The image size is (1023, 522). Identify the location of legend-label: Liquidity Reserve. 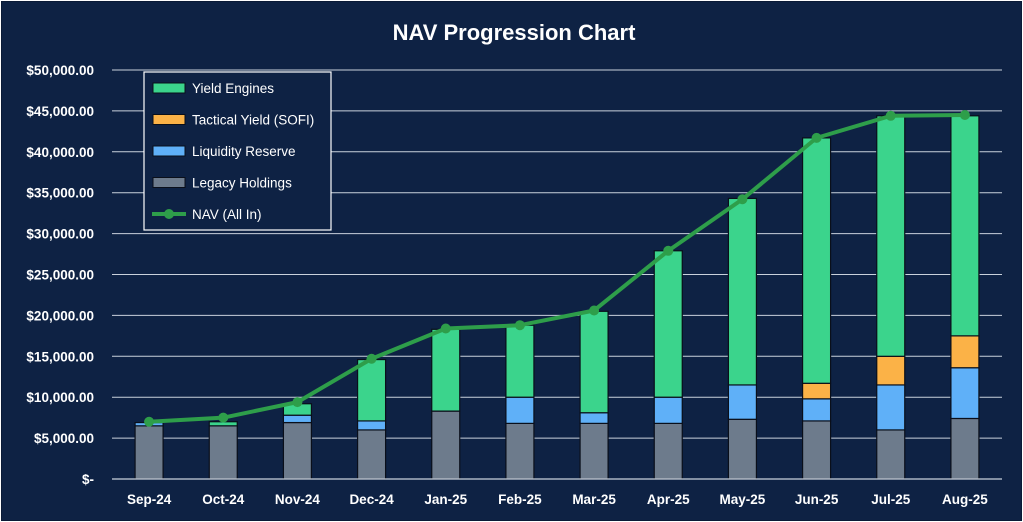
(244, 151).